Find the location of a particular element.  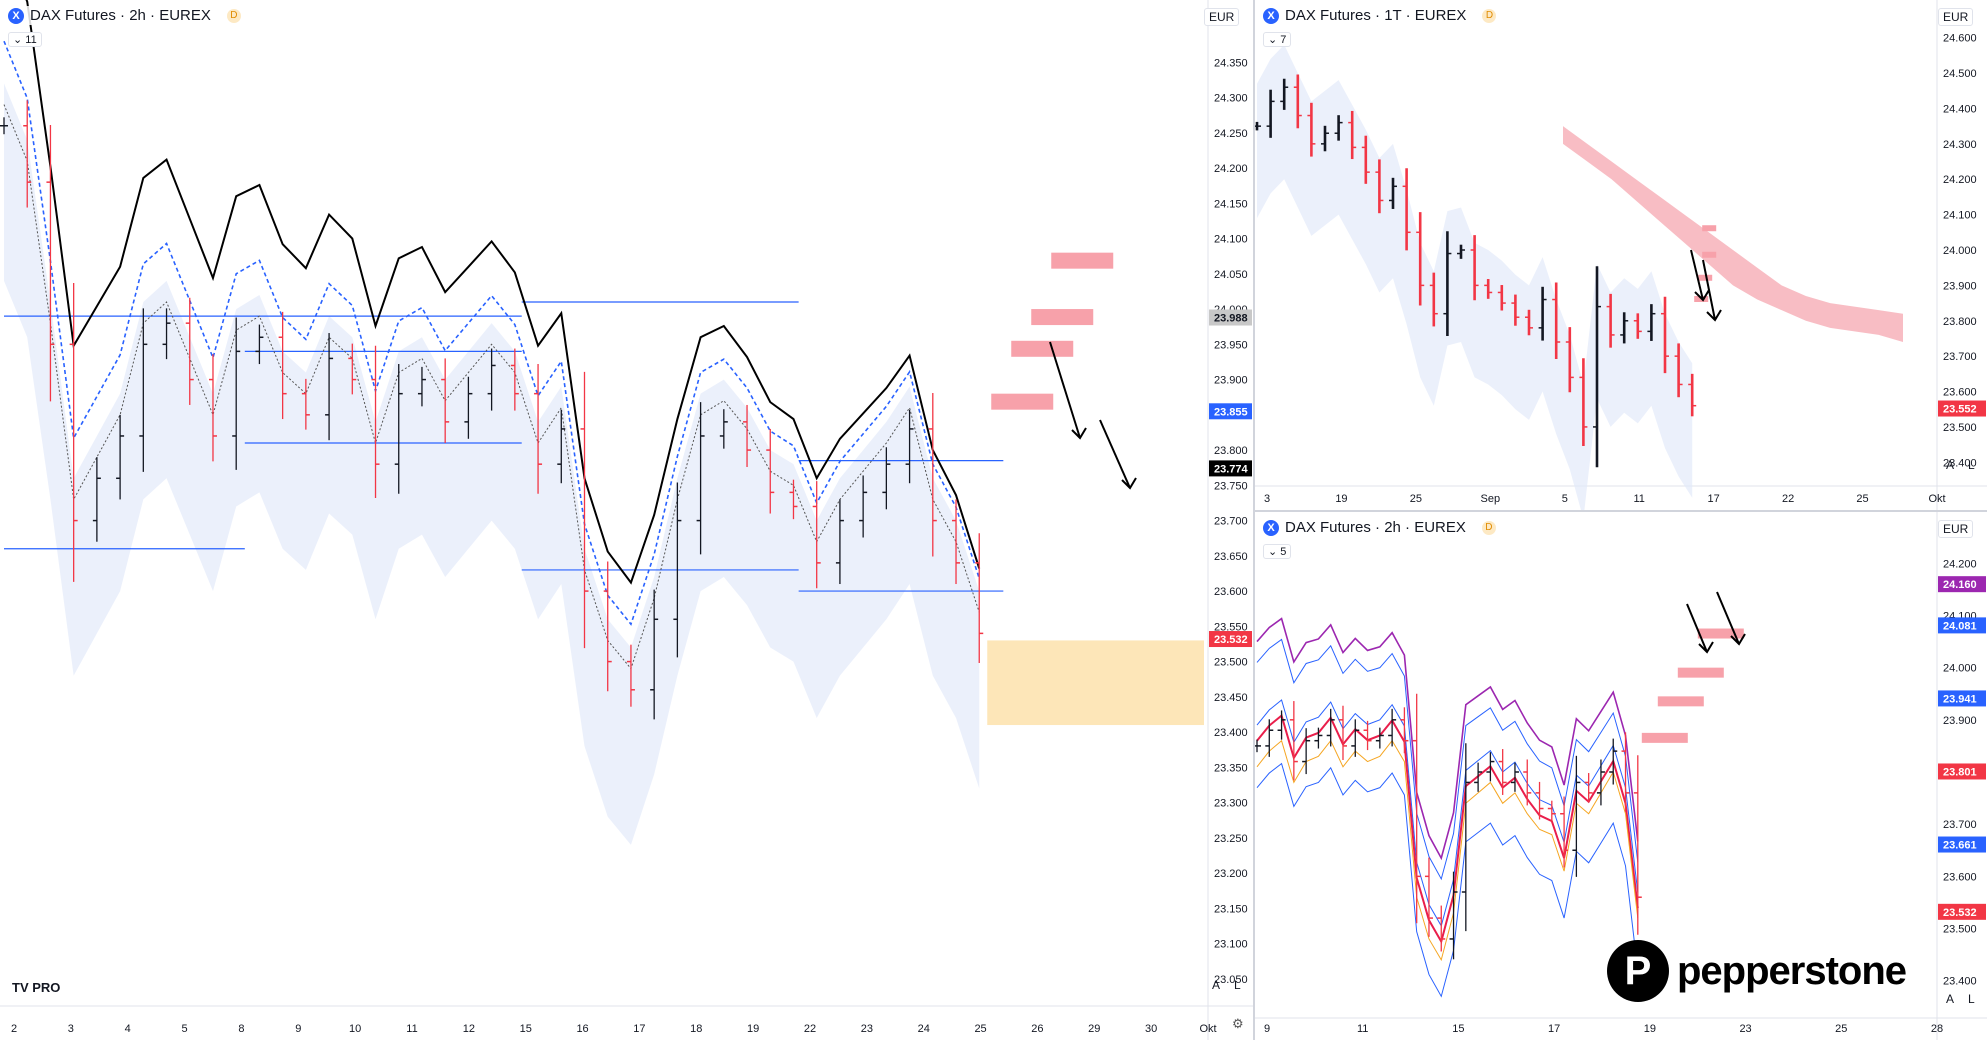

support-zone is located at coordinates (1095, 683).